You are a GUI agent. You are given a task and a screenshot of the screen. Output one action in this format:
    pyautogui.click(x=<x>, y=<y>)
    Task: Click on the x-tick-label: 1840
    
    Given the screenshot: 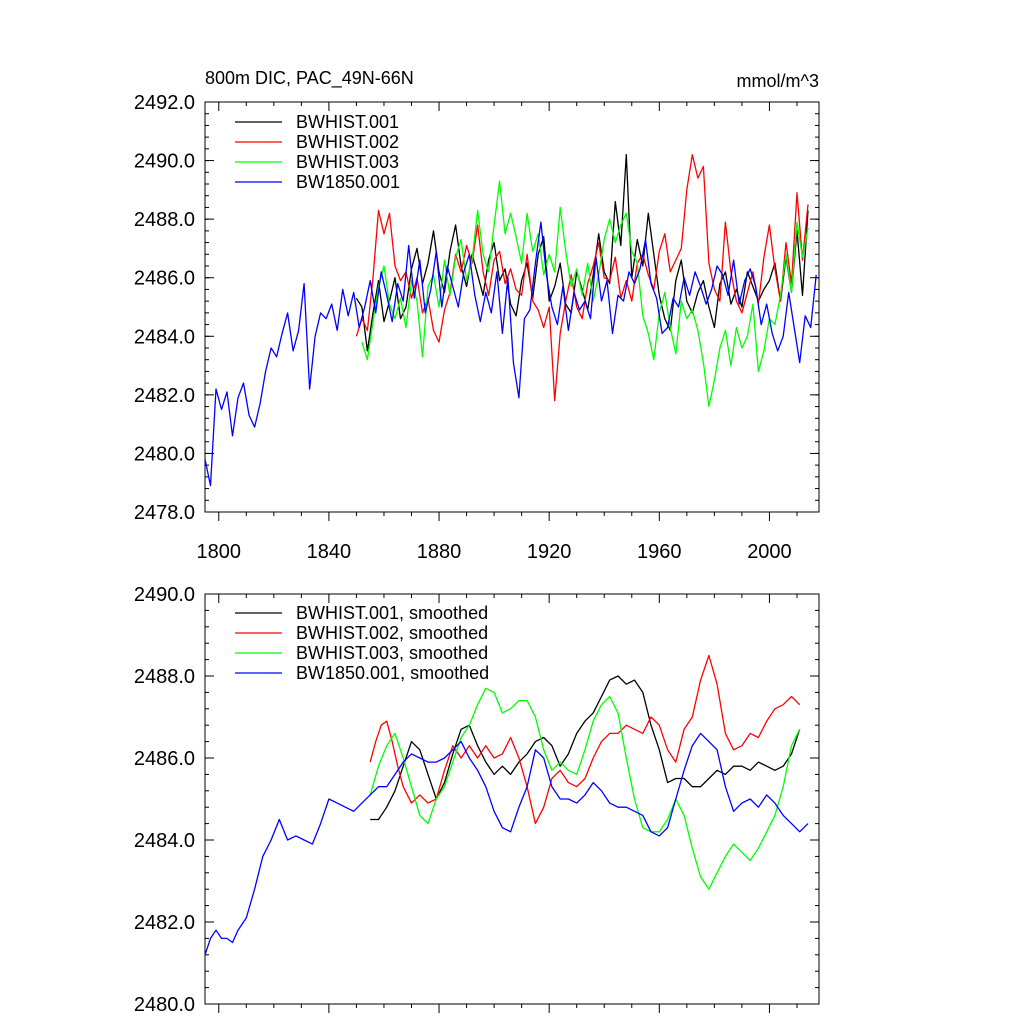 What is the action you would take?
    pyautogui.click(x=329, y=552)
    